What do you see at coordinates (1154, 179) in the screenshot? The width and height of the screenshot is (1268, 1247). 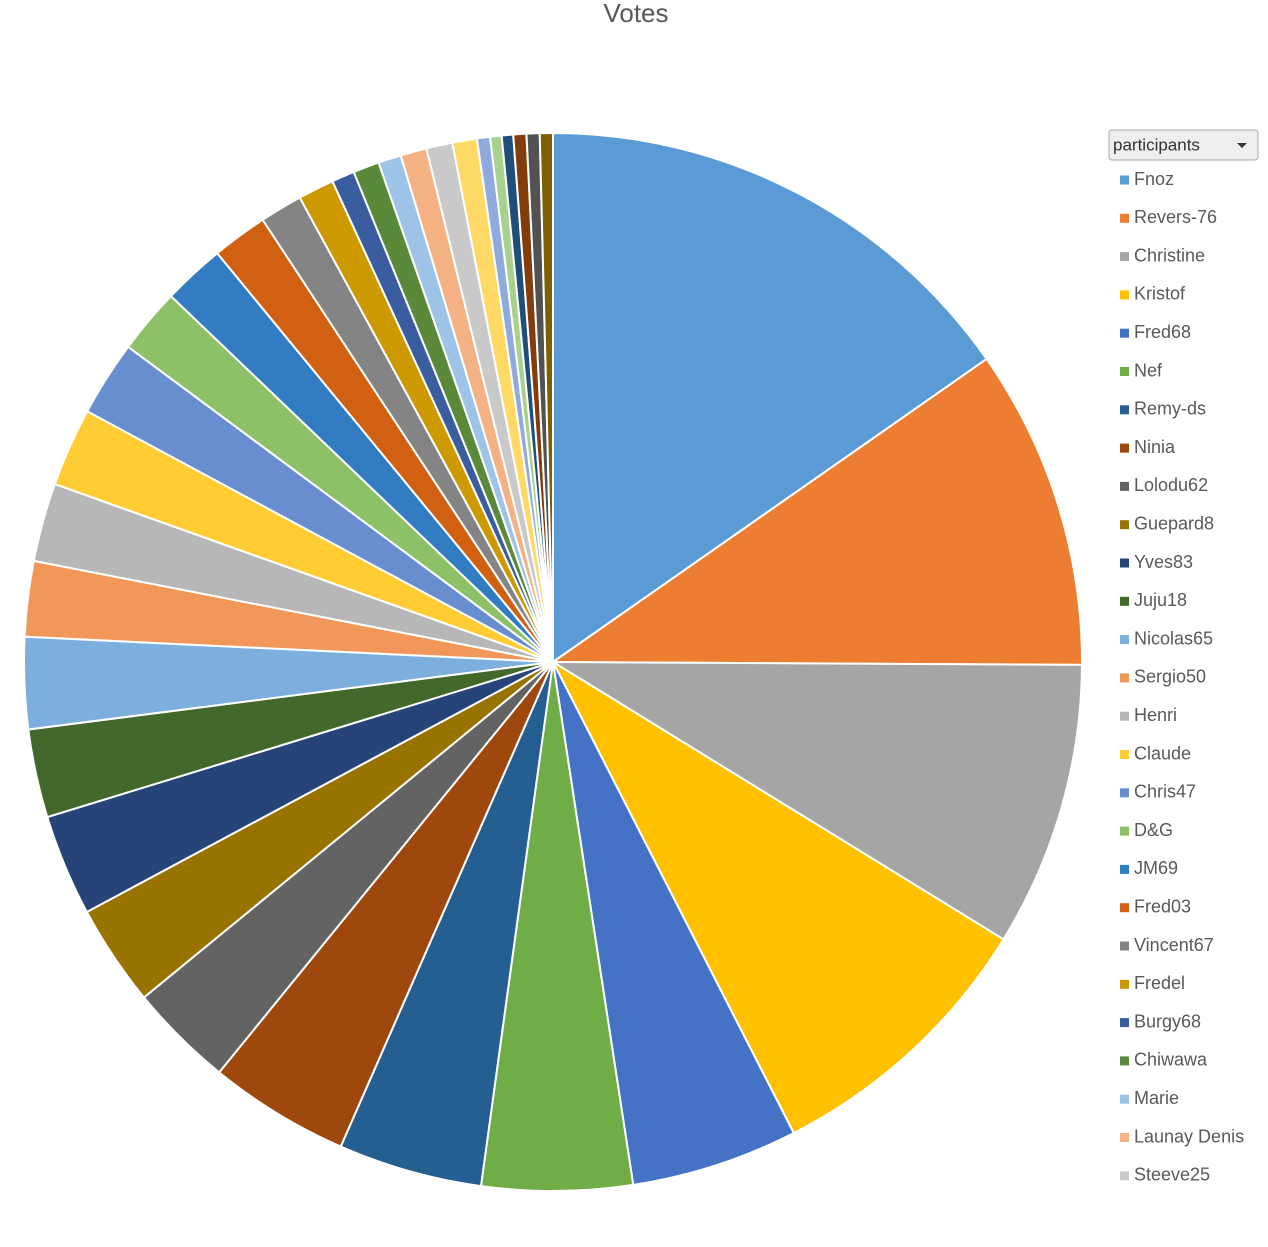 I see `legend-label: Fnoz` at bounding box center [1154, 179].